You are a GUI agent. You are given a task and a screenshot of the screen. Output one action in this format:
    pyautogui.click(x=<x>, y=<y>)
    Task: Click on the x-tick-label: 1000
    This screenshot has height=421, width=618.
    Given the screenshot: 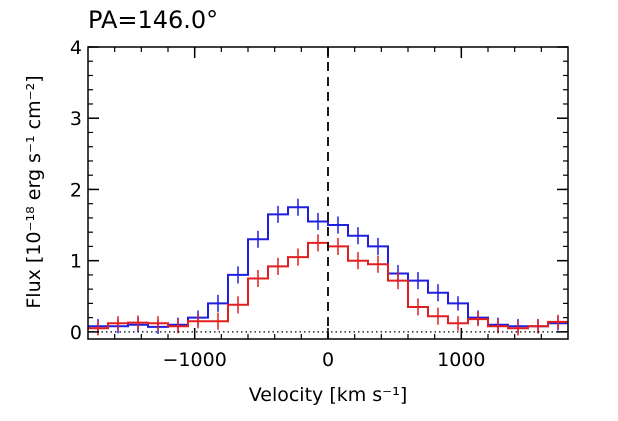 What is the action you would take?
    pyautogui.click(x=461, y=360)
    